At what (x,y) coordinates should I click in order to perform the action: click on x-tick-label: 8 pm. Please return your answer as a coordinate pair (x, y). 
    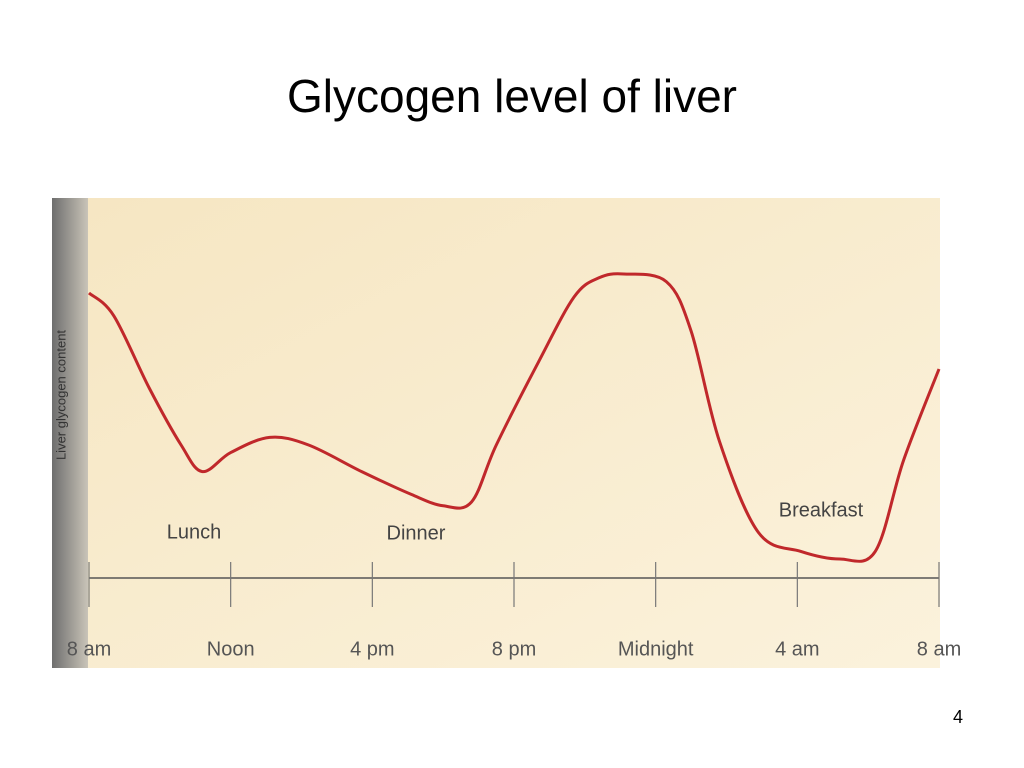
    Looking at the image, I should click on (514, 649).